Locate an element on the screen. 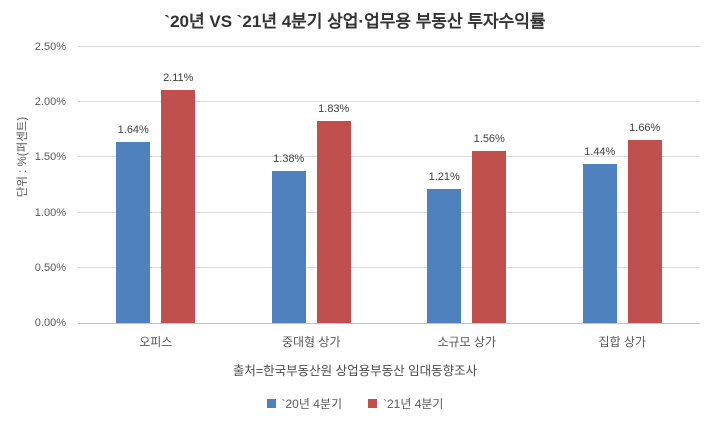  bar-value-label: 1.66% is located at coordinates (645, 128).